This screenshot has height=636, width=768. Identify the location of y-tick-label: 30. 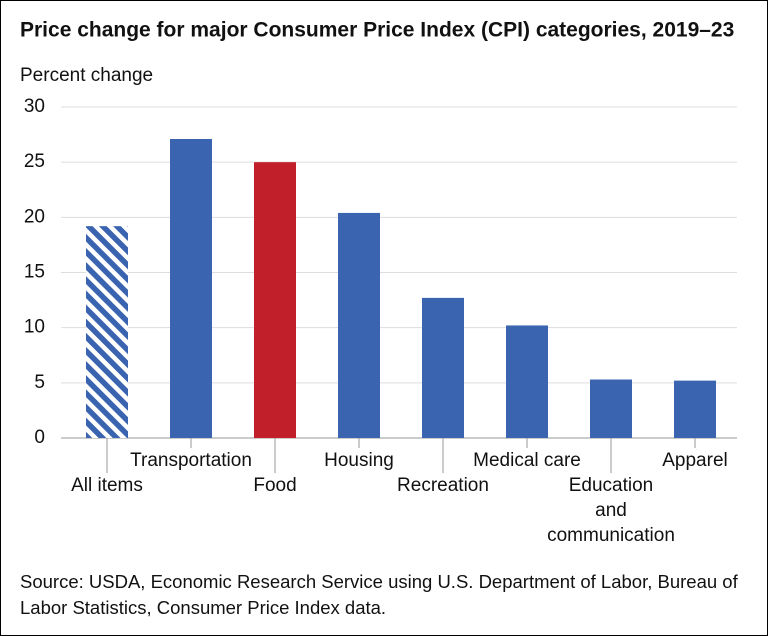
(34, 106).